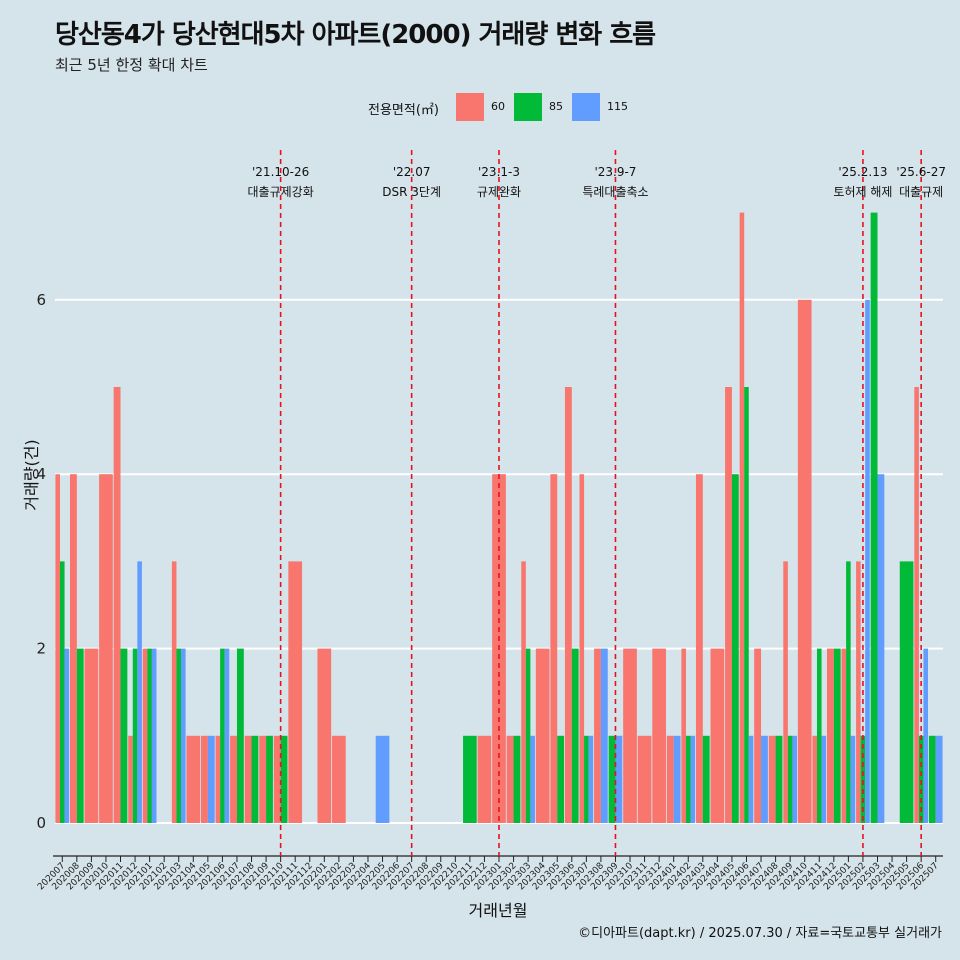 Image resolution: width=960 pixels, height=960 pixels. What do you see at coordinates (411, 192) in the screenshot?
I see `event-label-1: DSR 3단계` at bounding box center [411, 192].